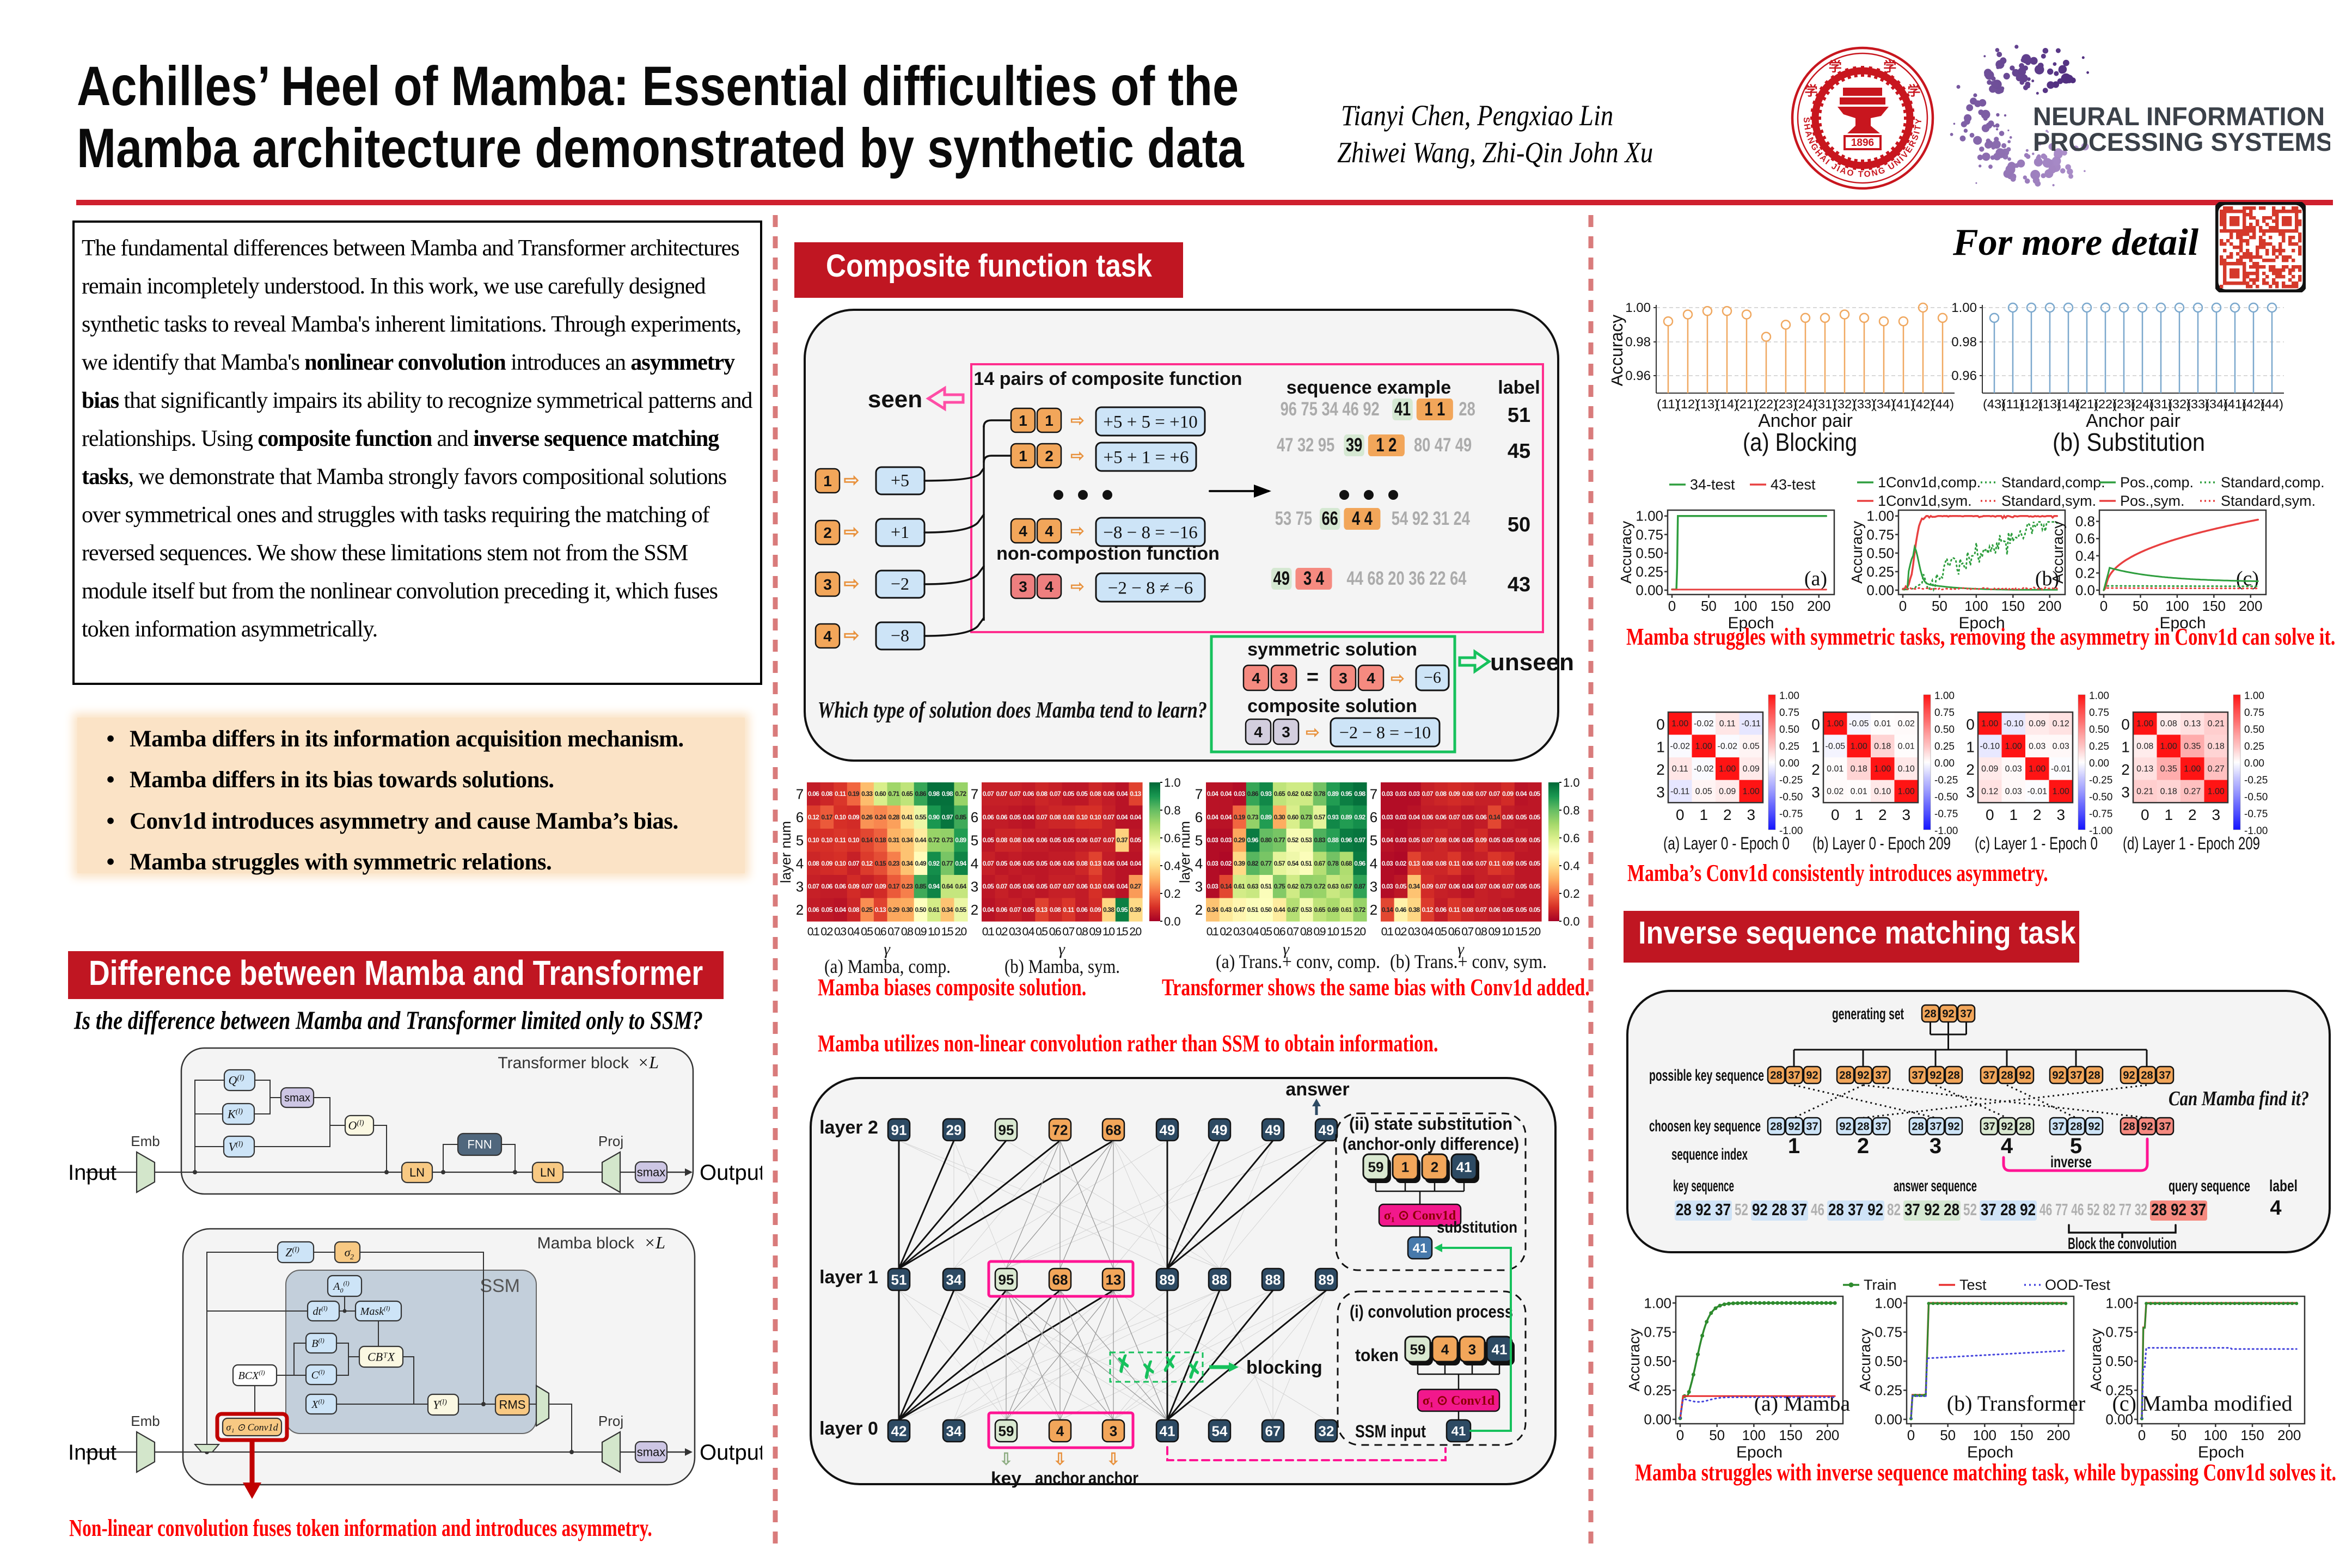  What do you see at coordinates (1400, 910) in the screenshot?
I see `svg-text: 0.46` at bounding box center [1400, 910].